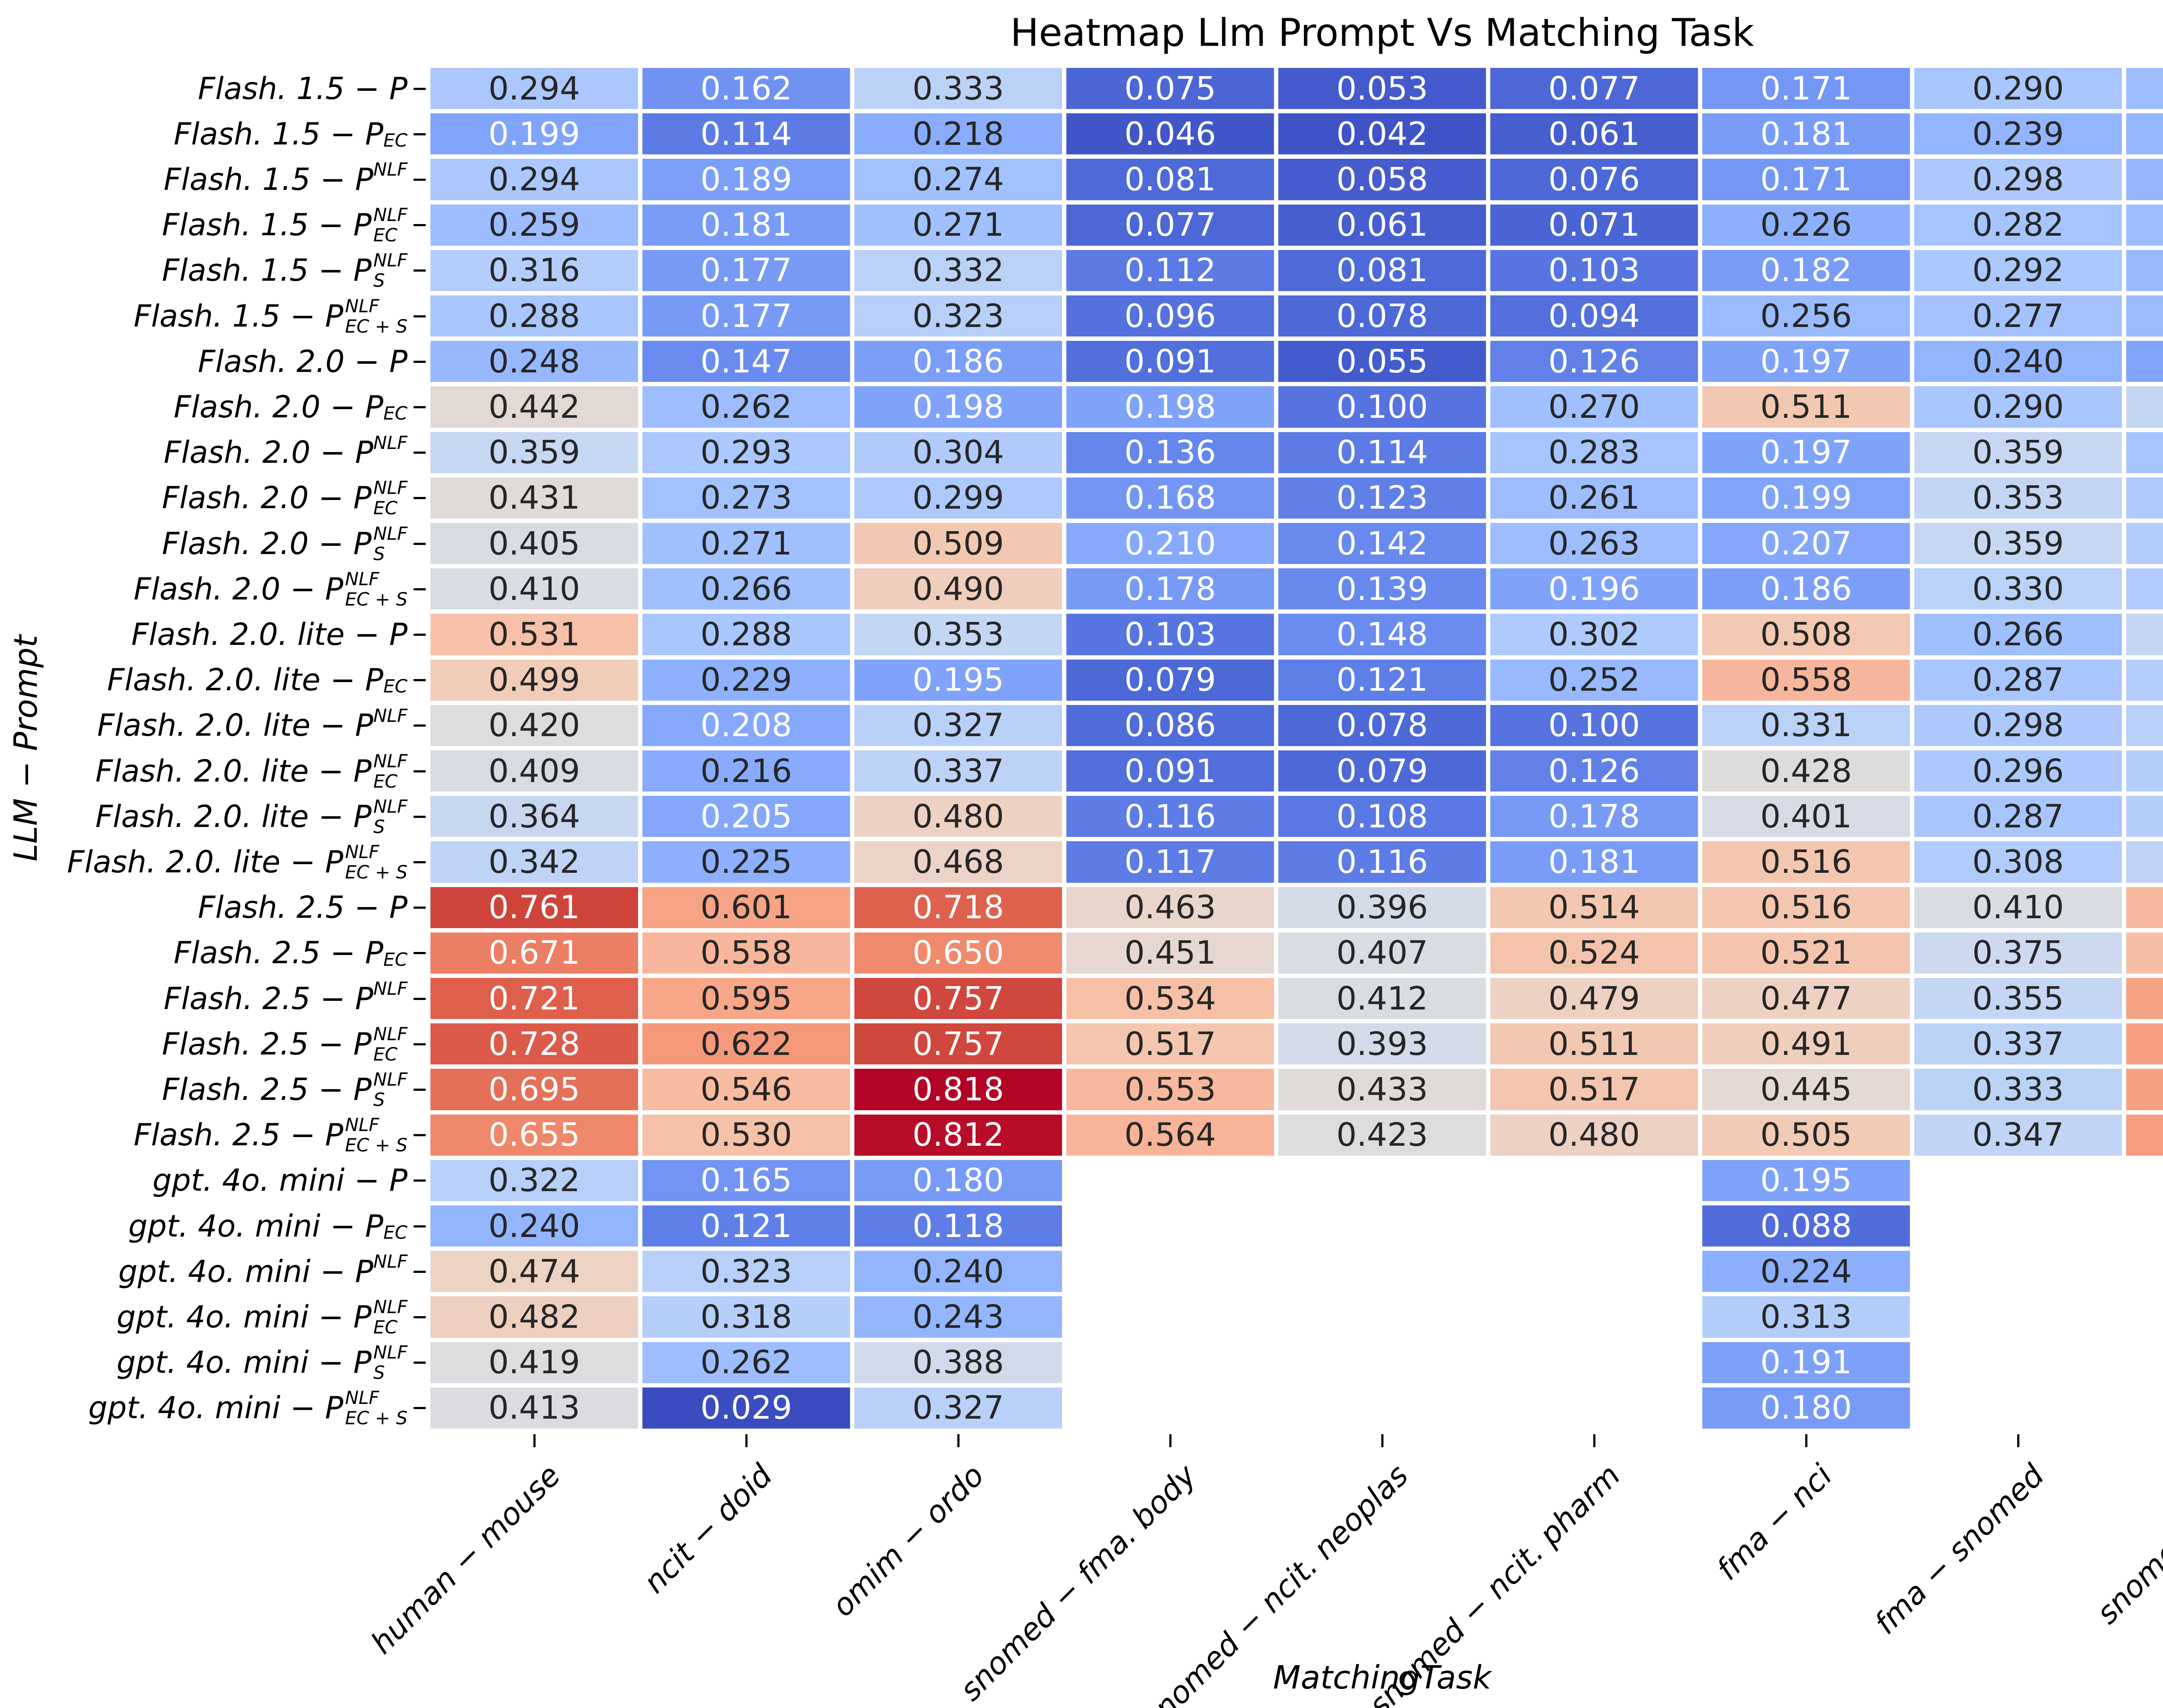  Describe the element at coordinates (1382, 634) in the screenshot. I see `heatmap-cell: 0.148` at that location.